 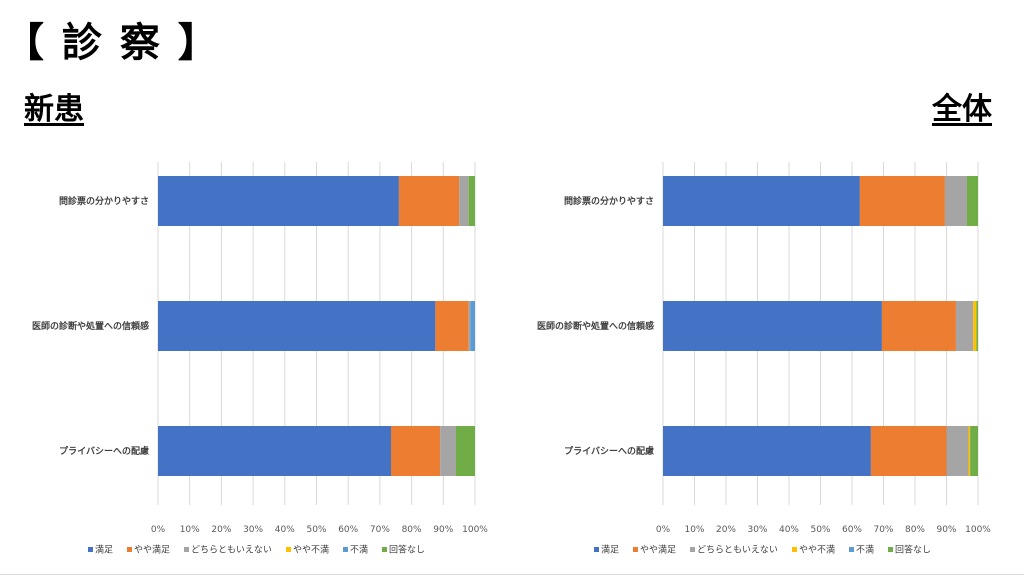 What do you see at coordinates (54, 109) in the screenshot?
I see `panel-label-new-patients: 新患` at bounding box center [54, 109].